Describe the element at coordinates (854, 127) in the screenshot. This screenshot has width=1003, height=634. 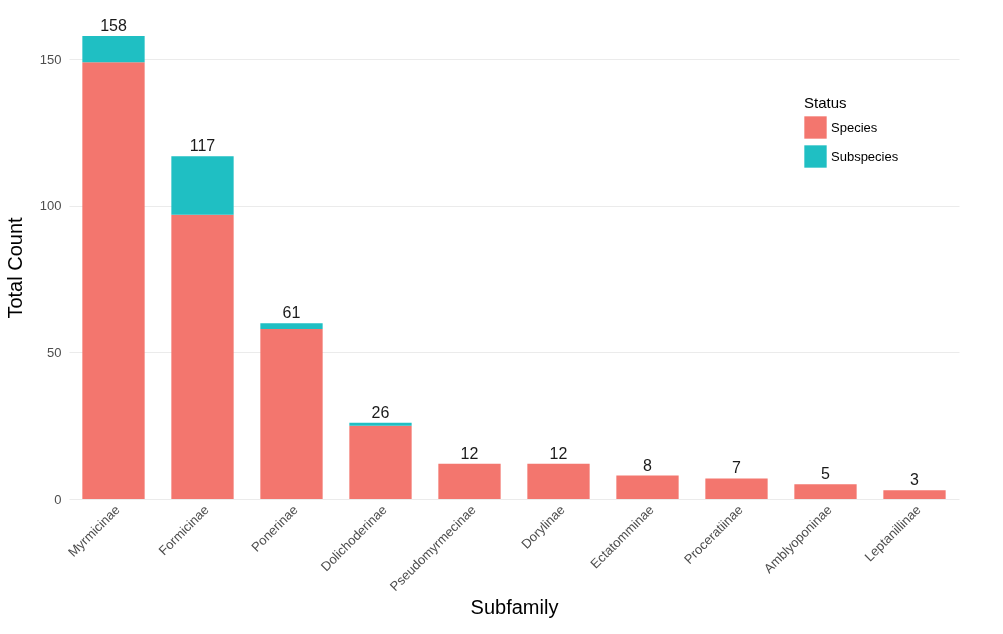
I see `legend-label: Species` at that location.